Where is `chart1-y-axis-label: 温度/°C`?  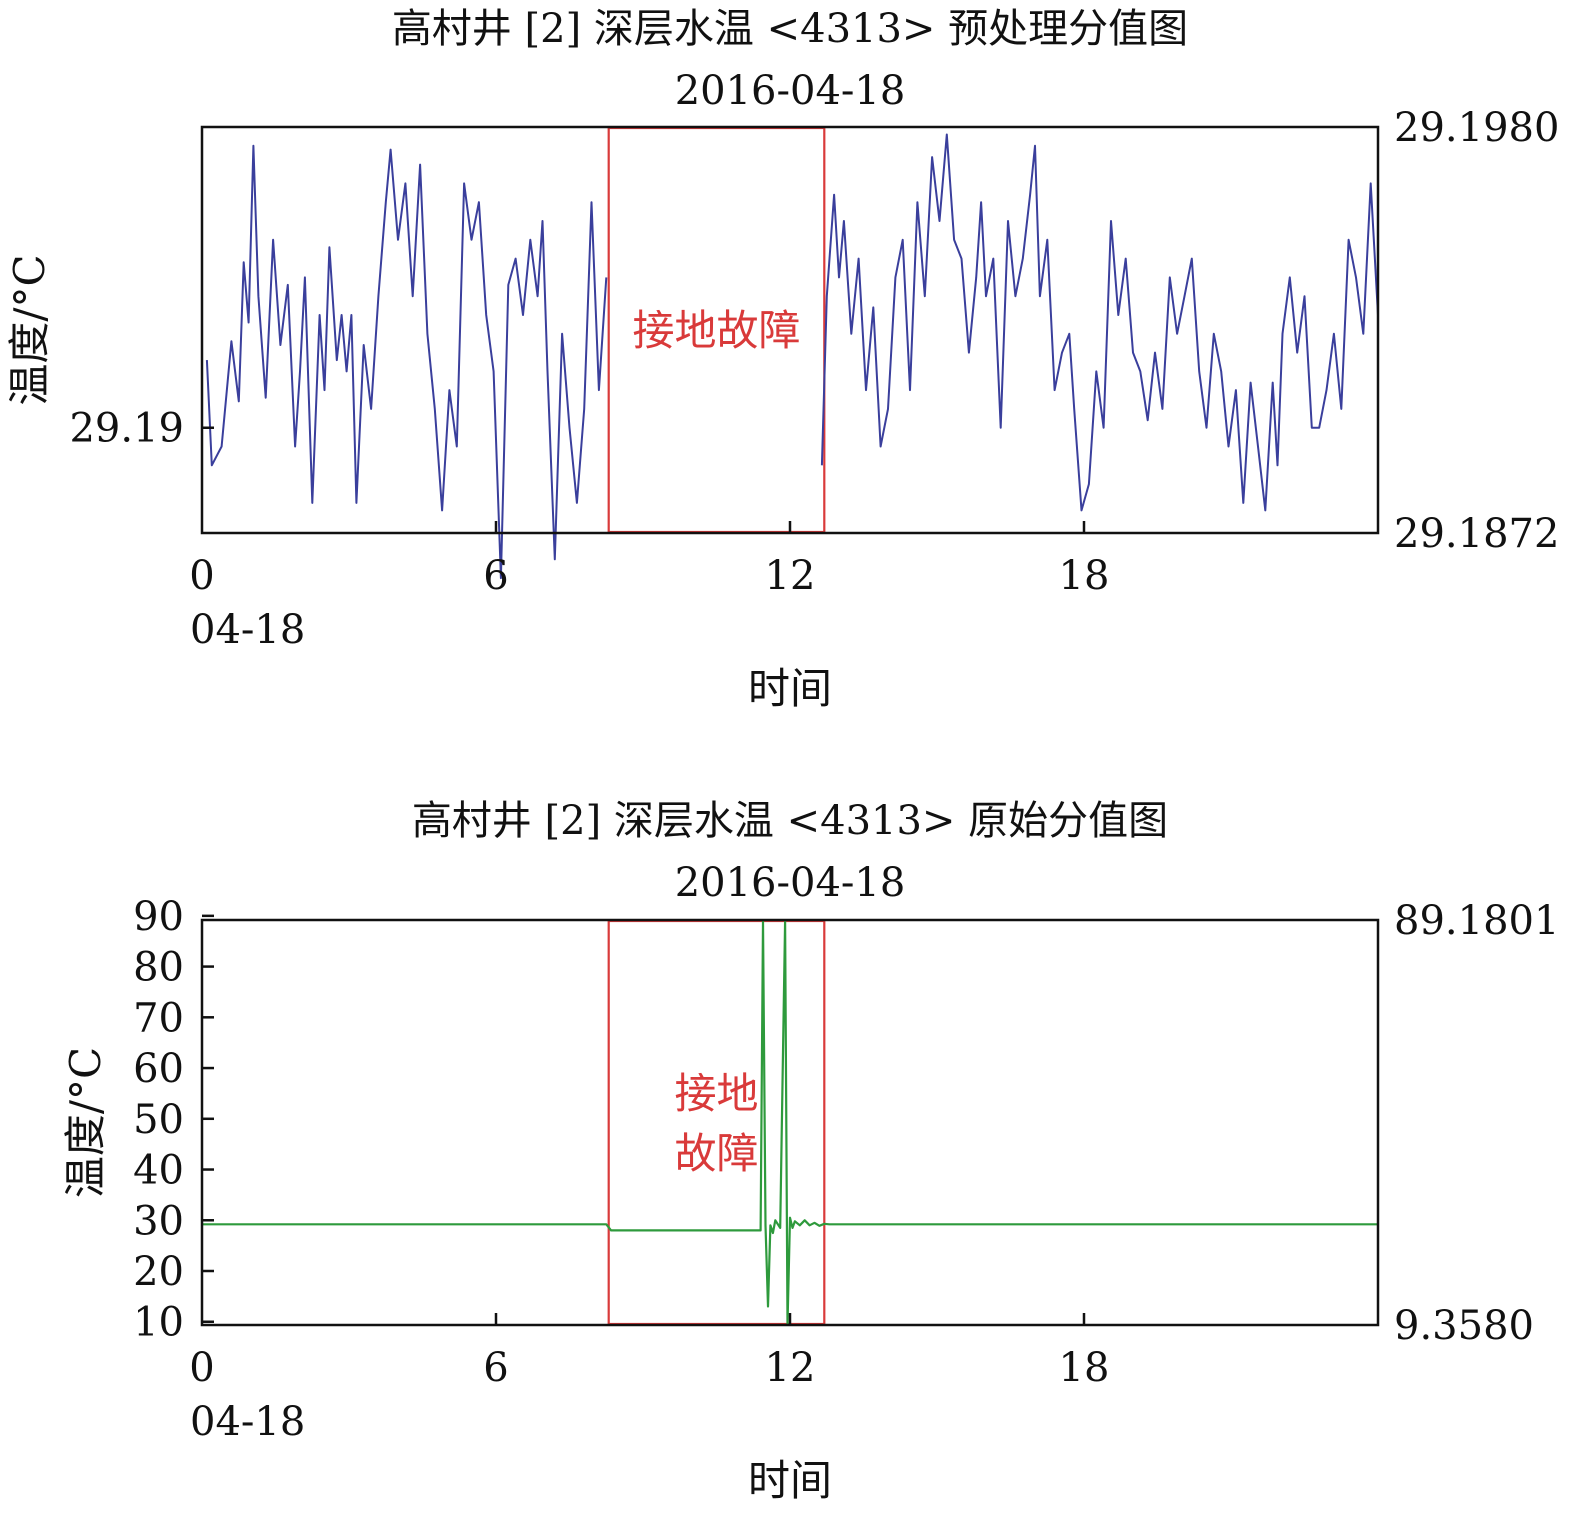 chart1-y-axis-label: 温度/°C is located at coordinates (29, 329).